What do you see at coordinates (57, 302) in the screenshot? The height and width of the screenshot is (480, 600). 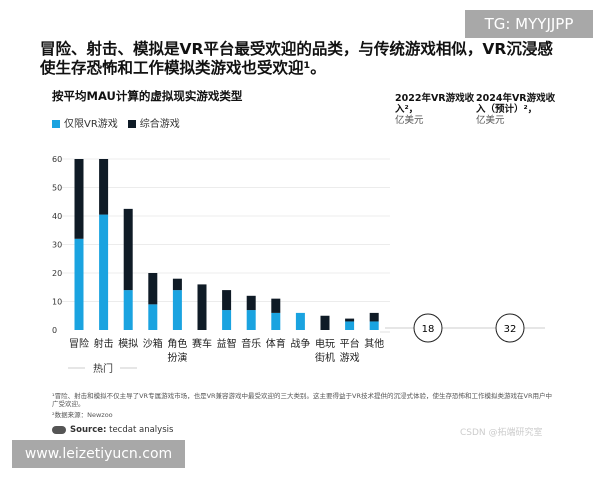 I see `y-tick-label: 10` at bounding box center [57, 302].